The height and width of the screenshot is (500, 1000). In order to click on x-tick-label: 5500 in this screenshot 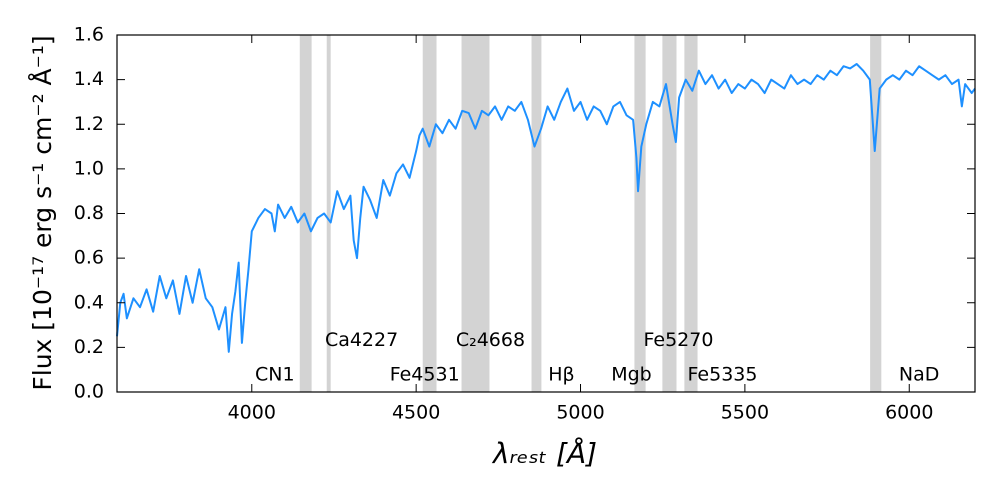, I will do `click(745, 413)`.